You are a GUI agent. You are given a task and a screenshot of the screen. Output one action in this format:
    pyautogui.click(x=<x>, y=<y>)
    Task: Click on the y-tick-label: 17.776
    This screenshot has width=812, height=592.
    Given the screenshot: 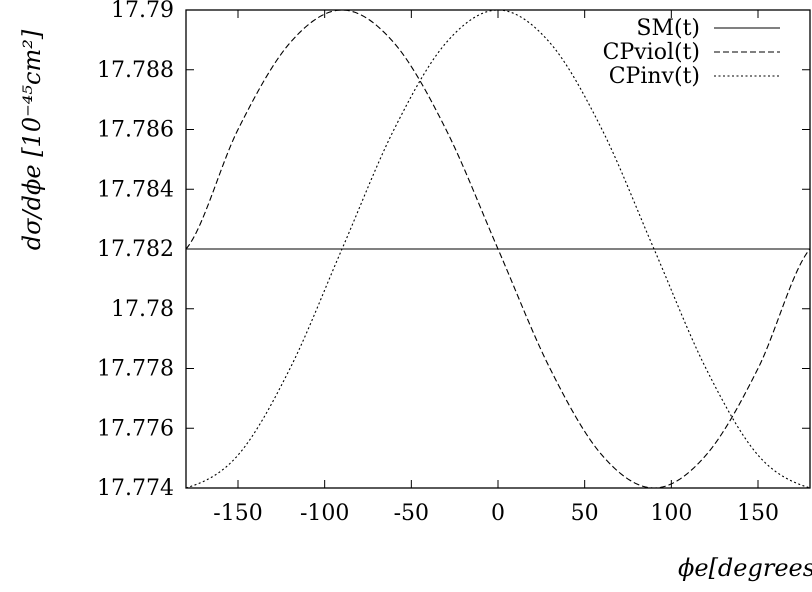 What is the action you would take?
    pyautogui.click(x=135, y=428)
    